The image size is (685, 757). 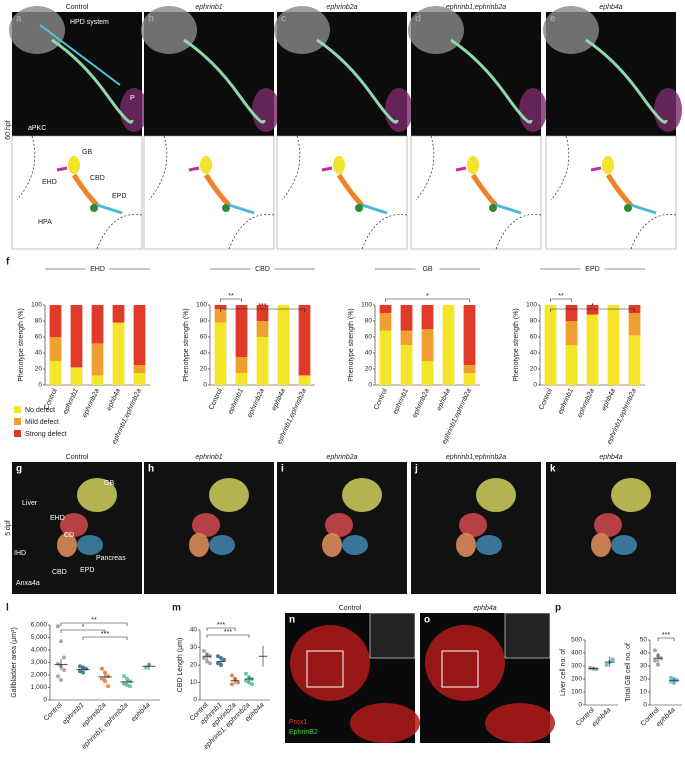 What do you see at coordinates (427, 269) in the screenshot?
I see `chart-title: GB` at bounding box center [427, 269].